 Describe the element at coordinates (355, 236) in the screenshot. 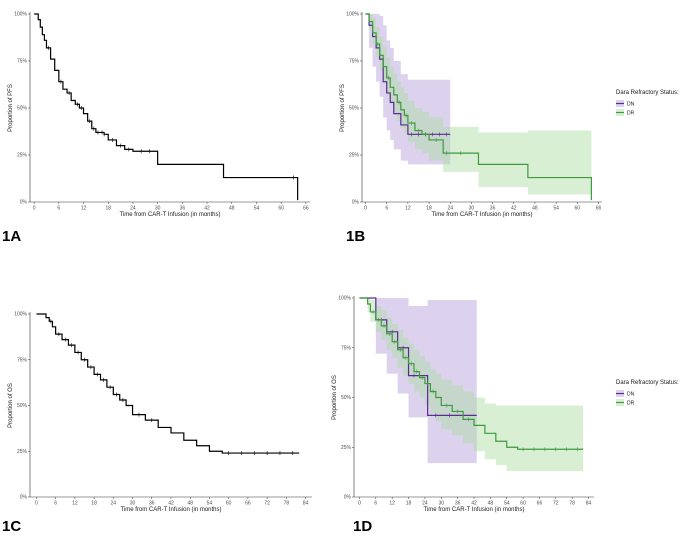

I see `panel-label: 1B` at that location.